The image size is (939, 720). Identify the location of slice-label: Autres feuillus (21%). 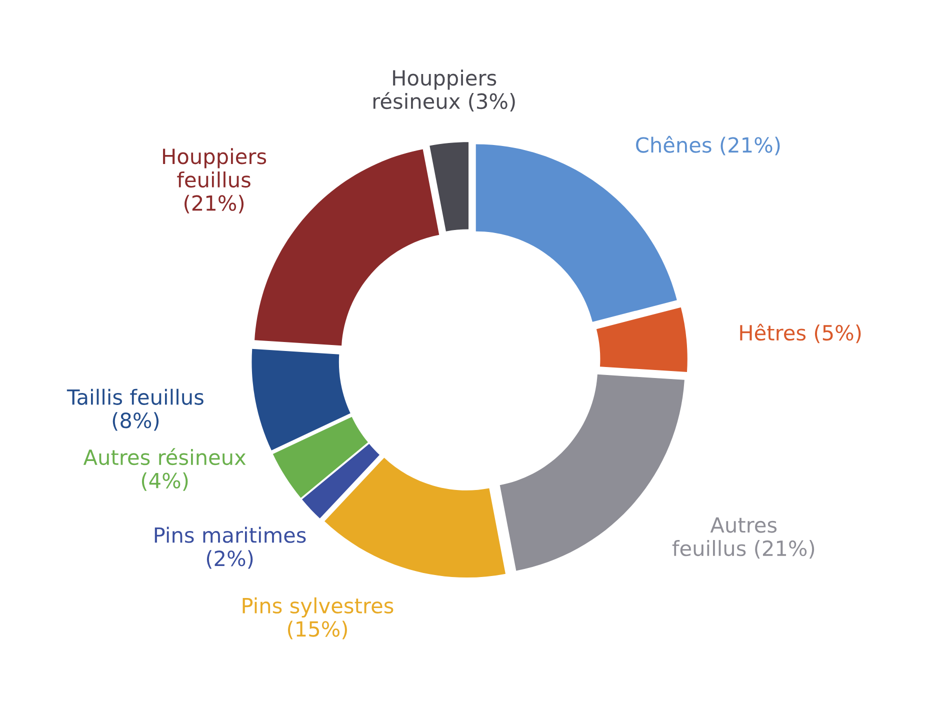
(743, 538).